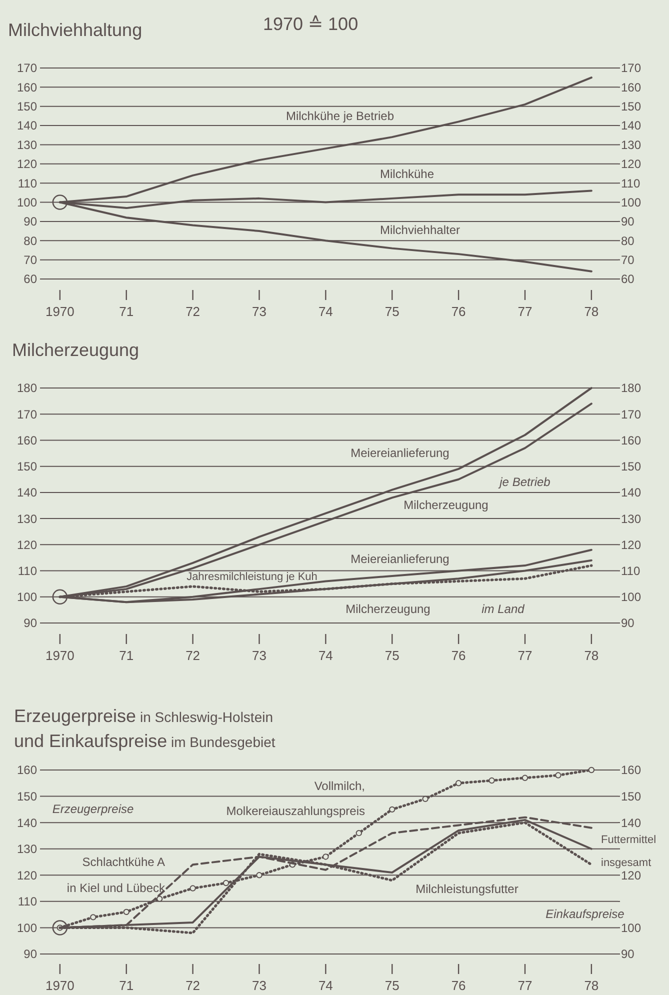  What do you see at coordinates (93, 809) in the screenshot?
I see `annotation: Erzeugerpreise` at bounding box center [93, 809].